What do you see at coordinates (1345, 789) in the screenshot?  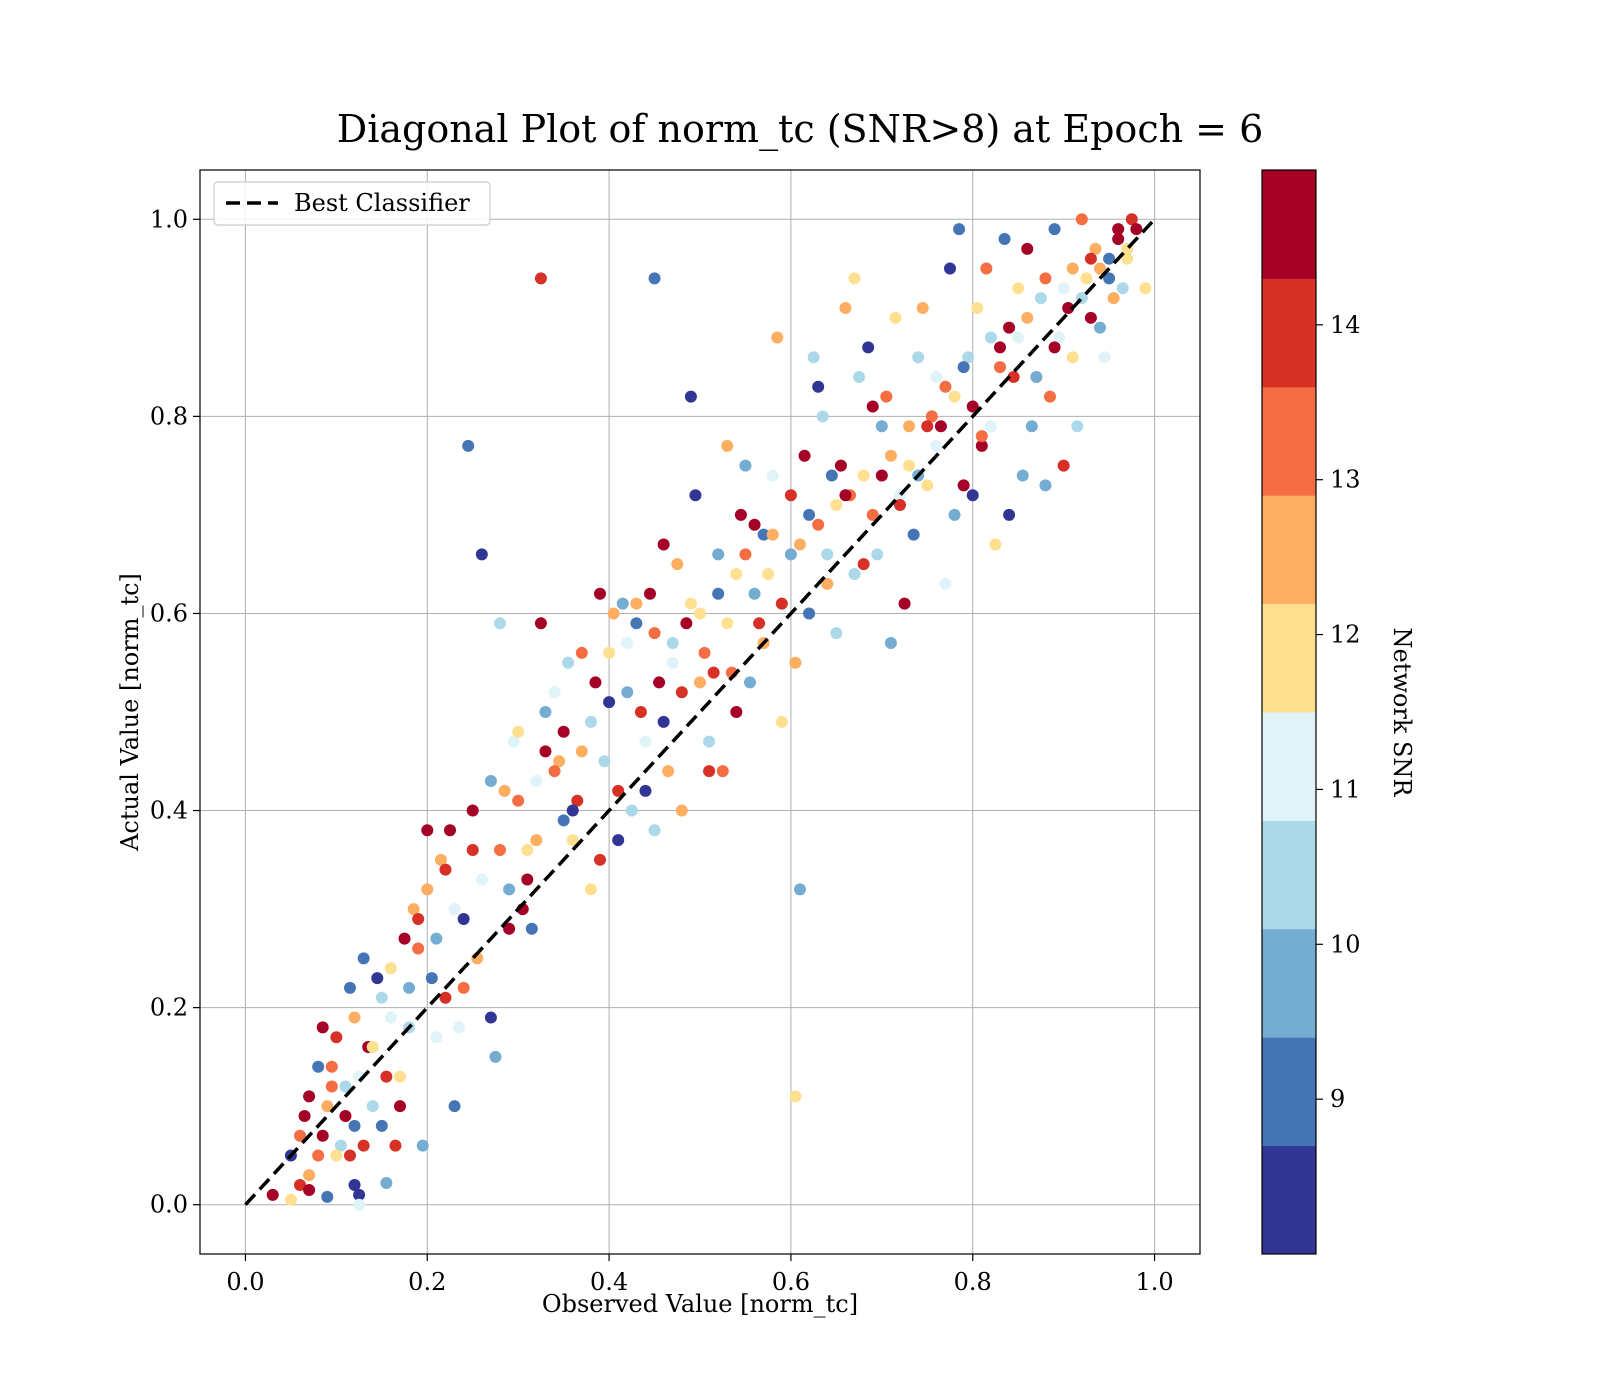 I see `colorbar-tick-label: 11` at bounding box center [1345, 789].